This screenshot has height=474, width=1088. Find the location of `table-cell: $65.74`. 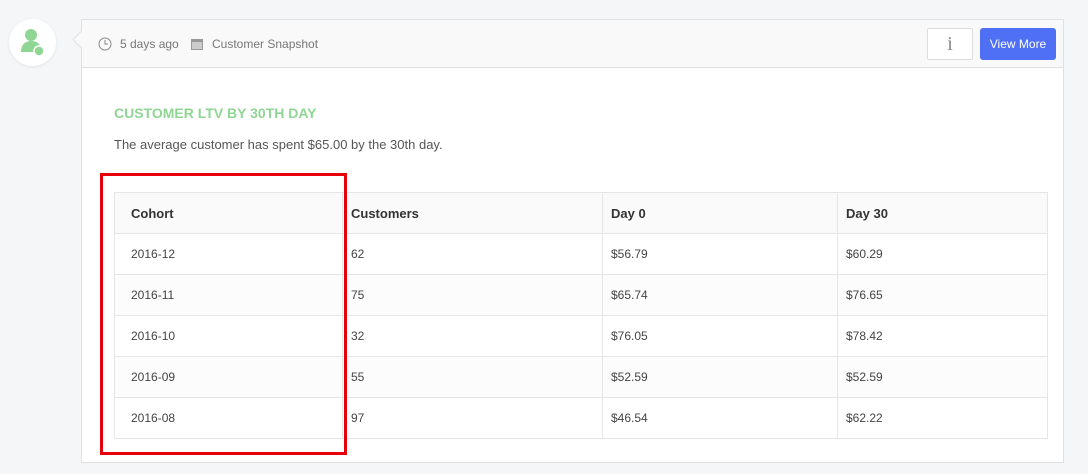

table-cell: $65.74 is located at coordinates (720, 295).